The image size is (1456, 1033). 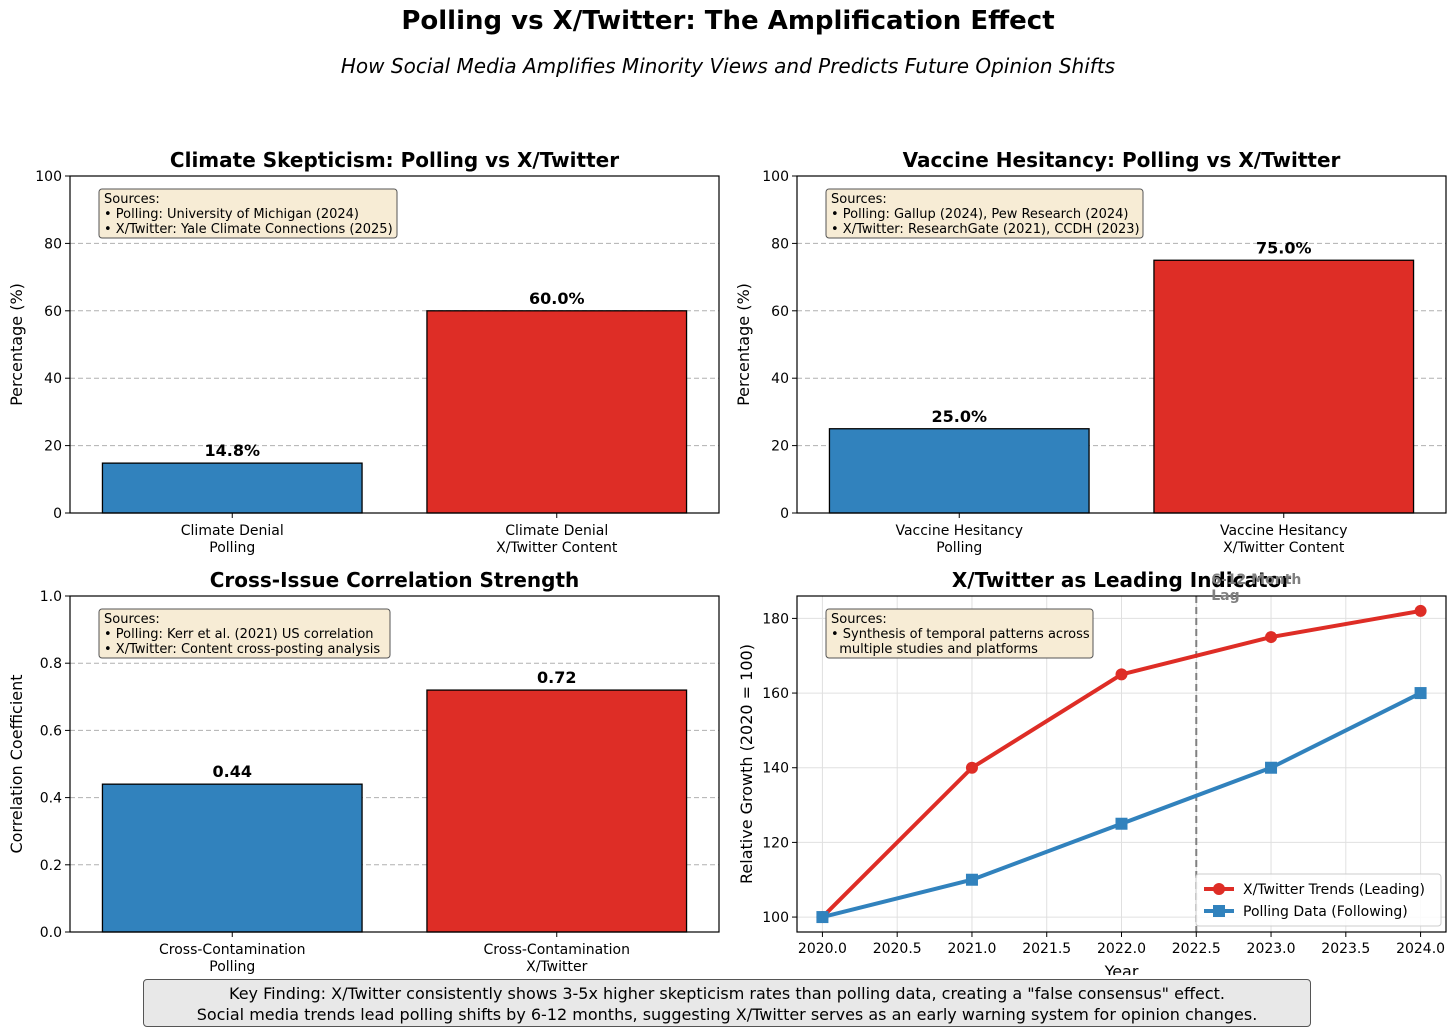 I want to click on legend-box, so click(x=1318, y=900).